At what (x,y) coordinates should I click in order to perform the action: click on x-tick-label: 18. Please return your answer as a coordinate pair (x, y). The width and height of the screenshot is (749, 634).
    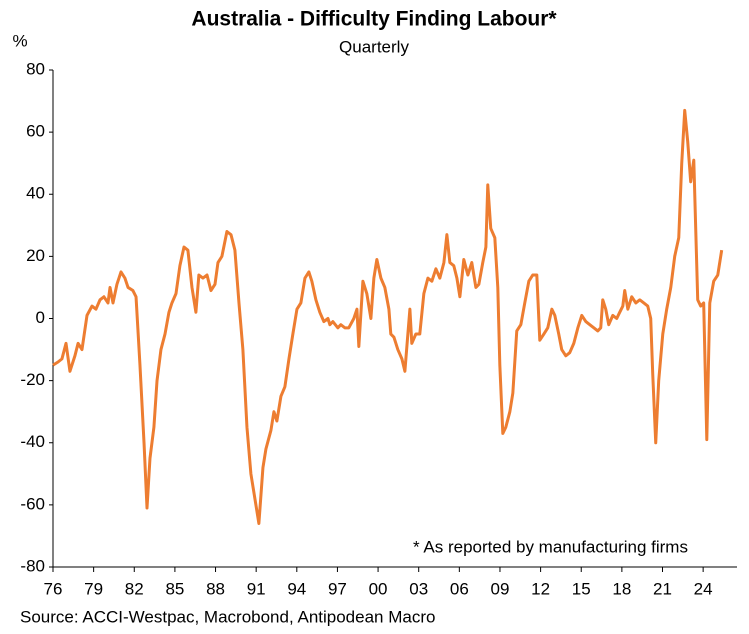
    Looking at the image, I should click on (621, 588).